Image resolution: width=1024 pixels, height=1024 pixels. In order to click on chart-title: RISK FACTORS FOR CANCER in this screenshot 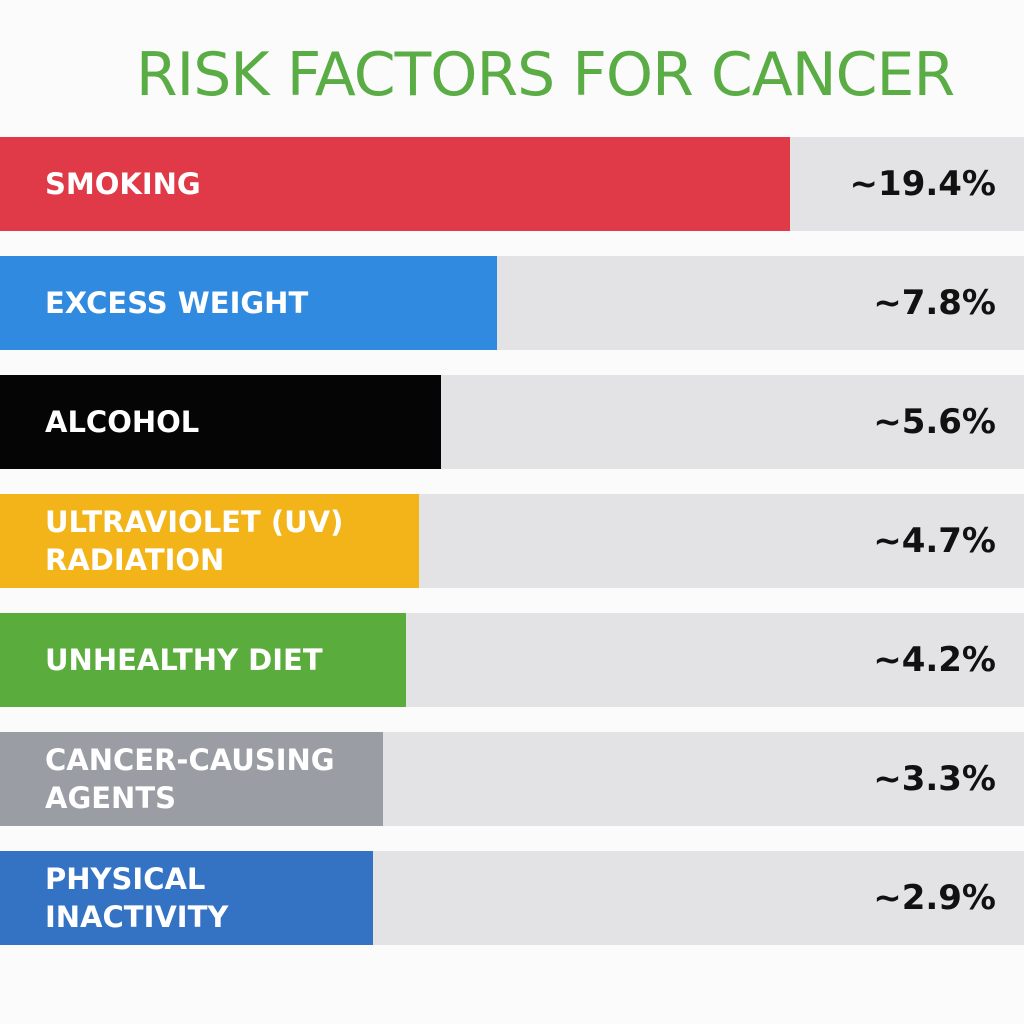, I will do `click(545, 75)`.